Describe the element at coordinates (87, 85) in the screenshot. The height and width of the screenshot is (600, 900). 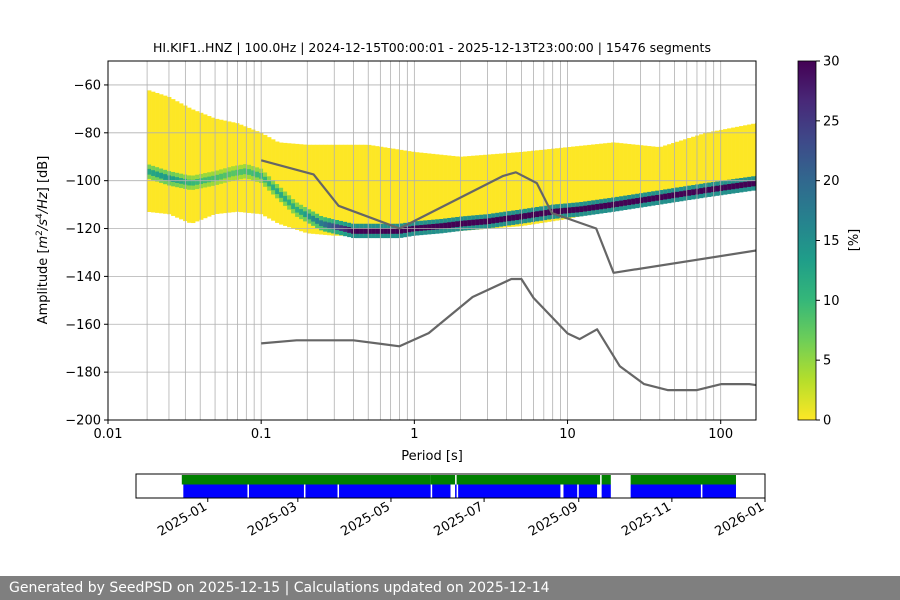
I see `y-tick-label: −60` at that location.